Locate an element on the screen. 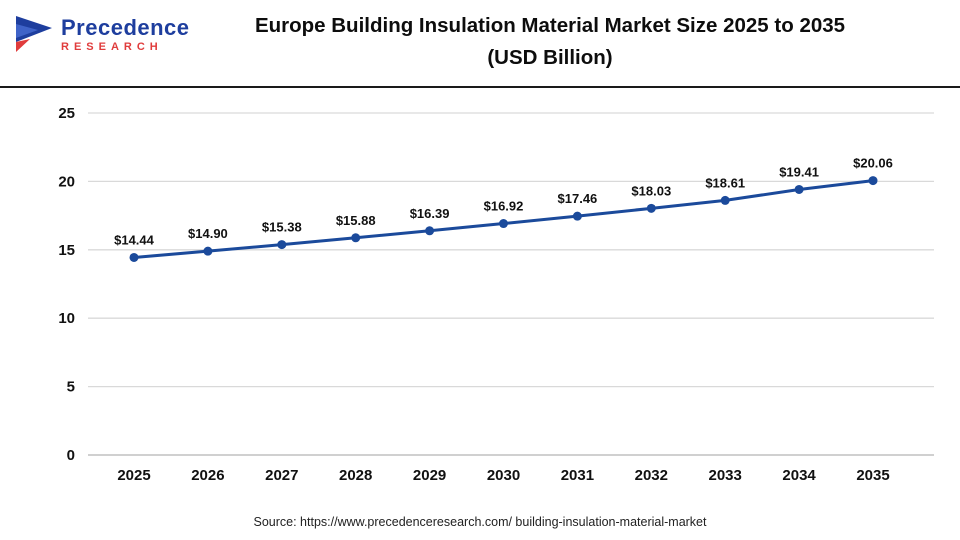  data-point-2030 is located at coordinates (503, 224).